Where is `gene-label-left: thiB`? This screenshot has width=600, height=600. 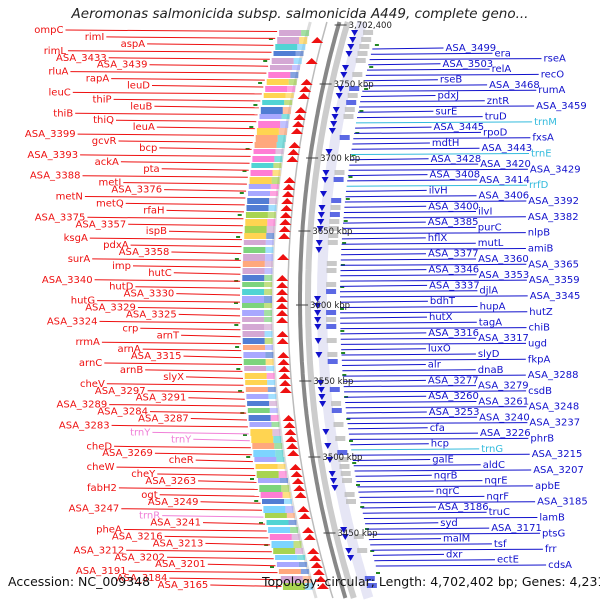
gene-label-left: thiB is located at coordinates (63, 113).